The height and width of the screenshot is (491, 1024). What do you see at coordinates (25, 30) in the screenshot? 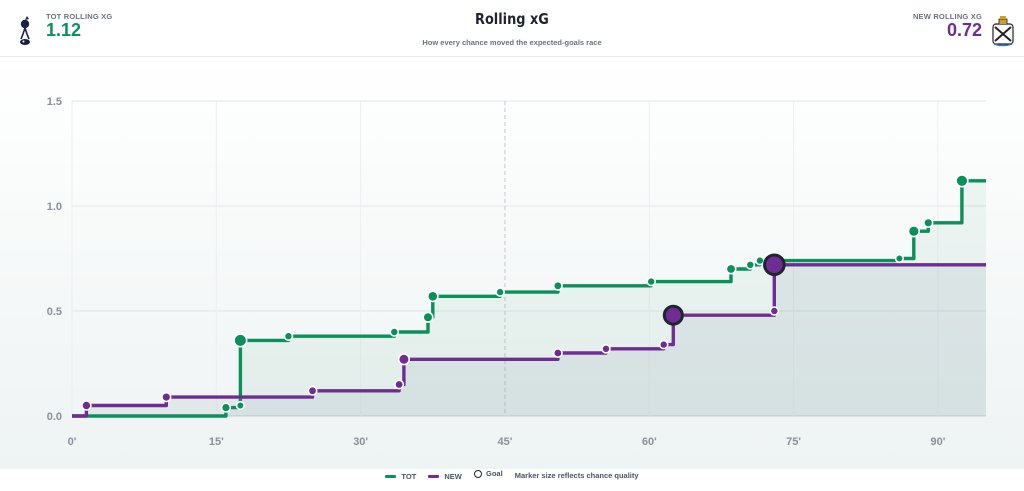
I see `tottenham-crest-icon` at bounding box center [25, 30].